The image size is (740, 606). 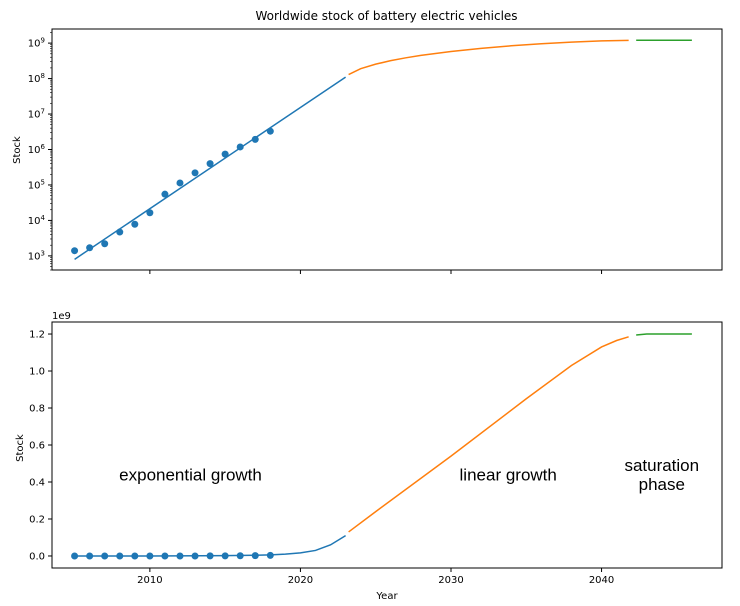 What do you see at coordinates (37, 335) in the screenshot?
I see `y-tick-label: 1.2` at bounding box center [37, 335].